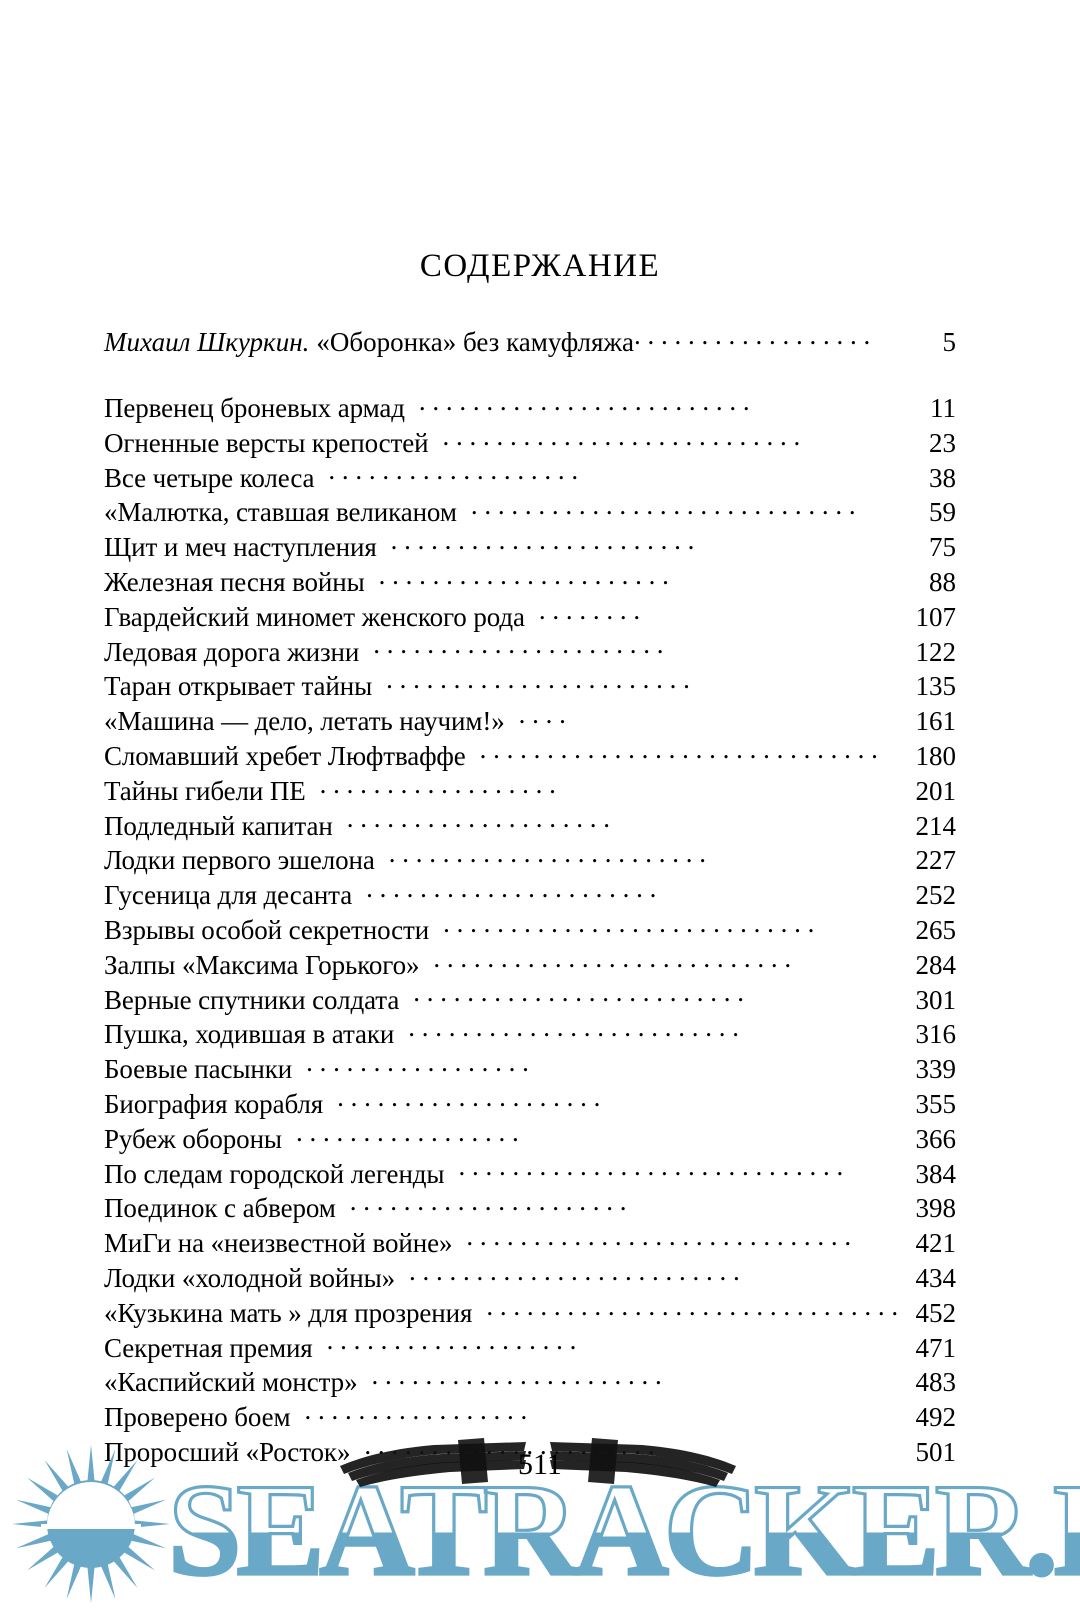 The width and height of the screenshot is (1080, 1609). Describe the element at coordinates (942, 547) in the screenshot. I see `toc-entry-page-number: 75` at that location.